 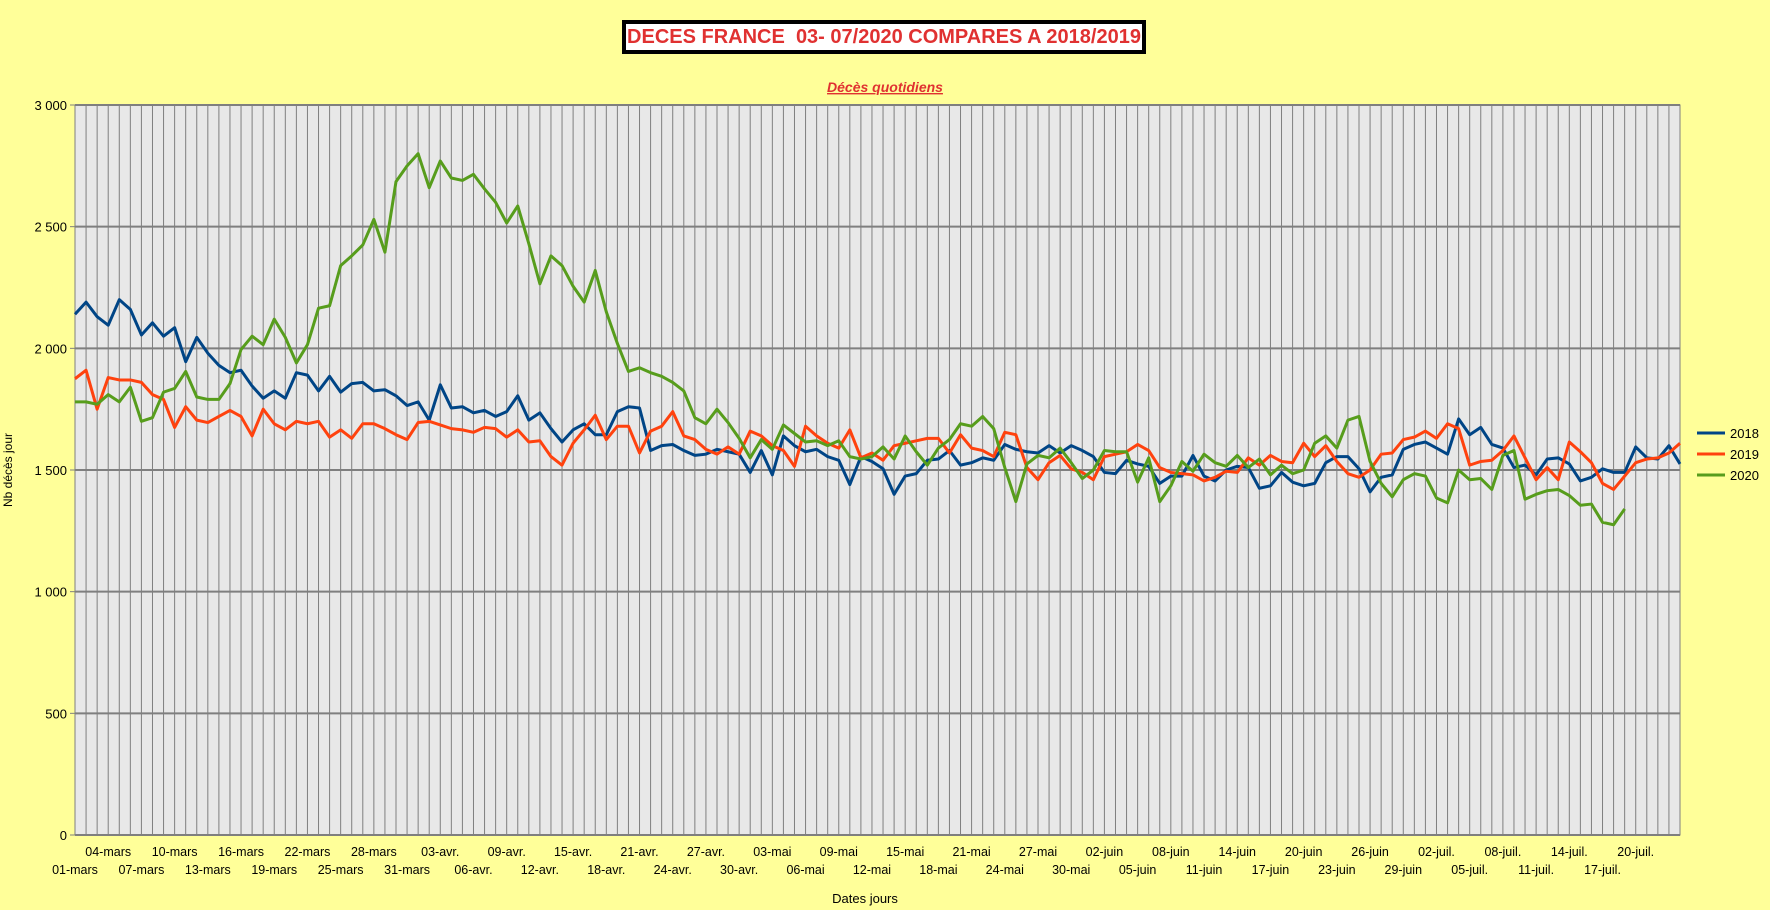 I want to click on y-axis-ticks: 0 500 1 000 1 500 2 000 2 500 3 000, so click(x=54, y=470).